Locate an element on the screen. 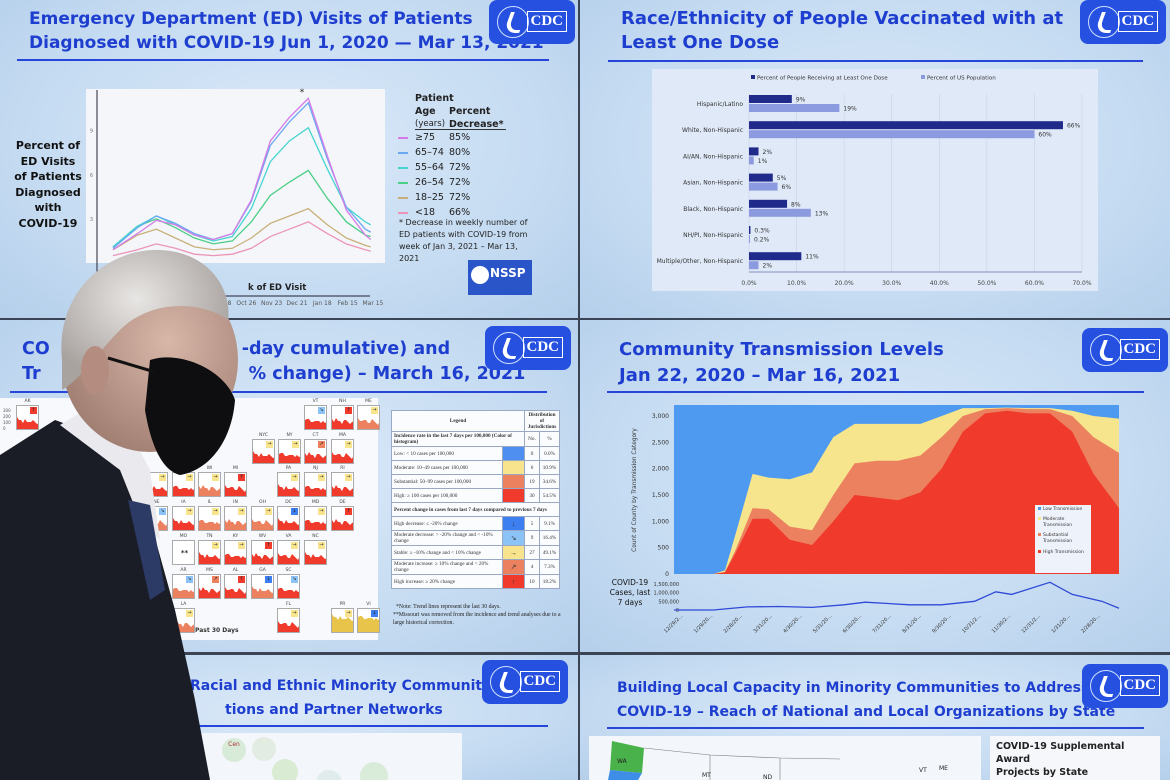  necktie is located at coordinates (146, 550).